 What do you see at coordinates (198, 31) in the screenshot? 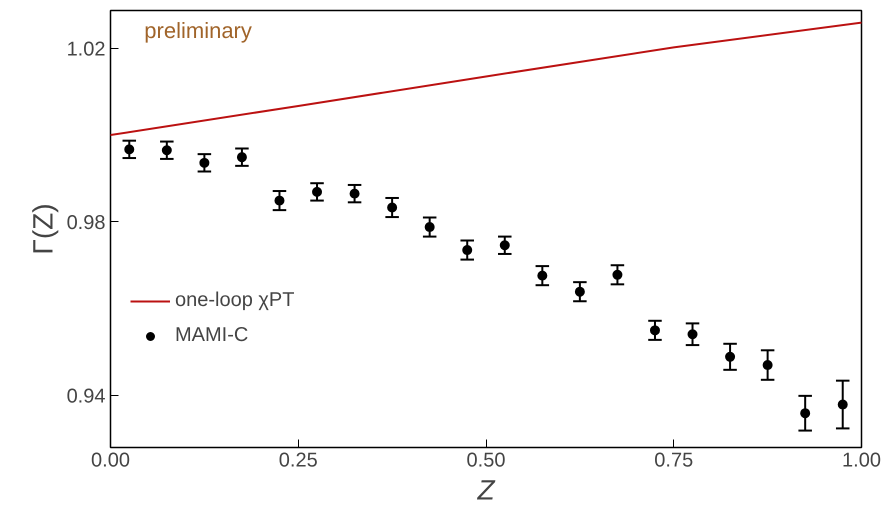
I see `annotation: preliminary` at bounding box center [198, 31].